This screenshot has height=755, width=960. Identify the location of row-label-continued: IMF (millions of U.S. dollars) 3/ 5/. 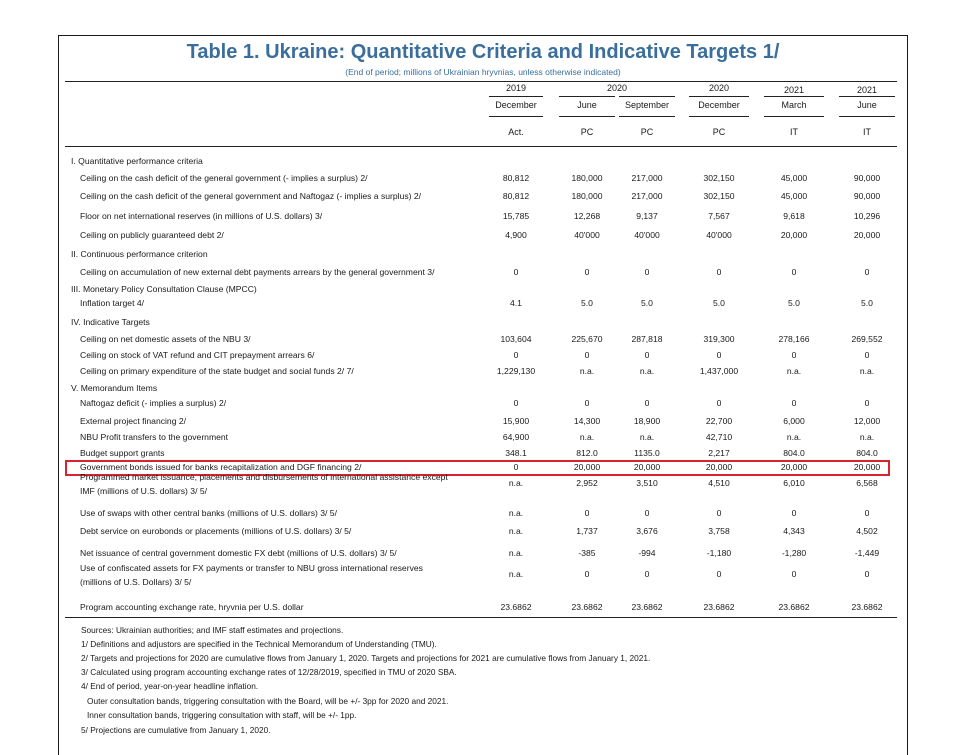
(144, 491).